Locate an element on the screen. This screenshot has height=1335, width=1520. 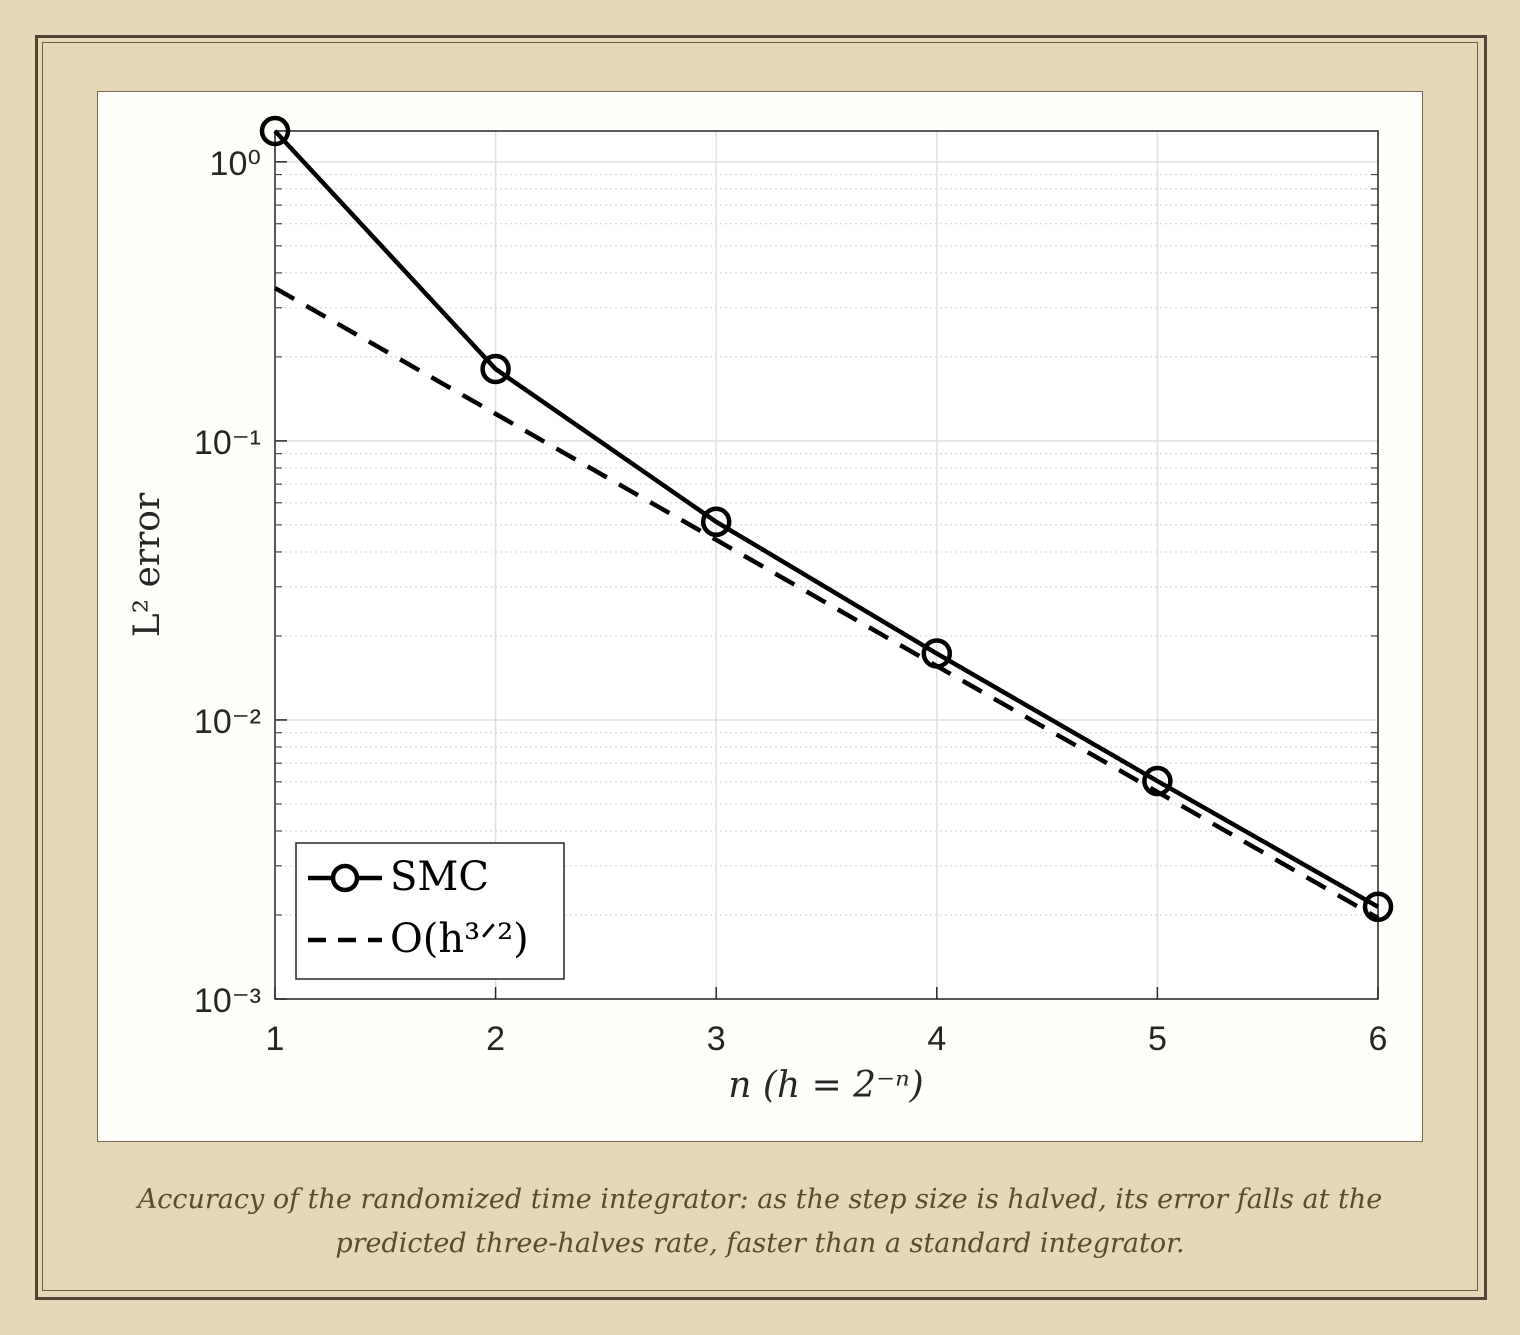
y-tick-label: 10⁰ is located at coordinates (235, 164).